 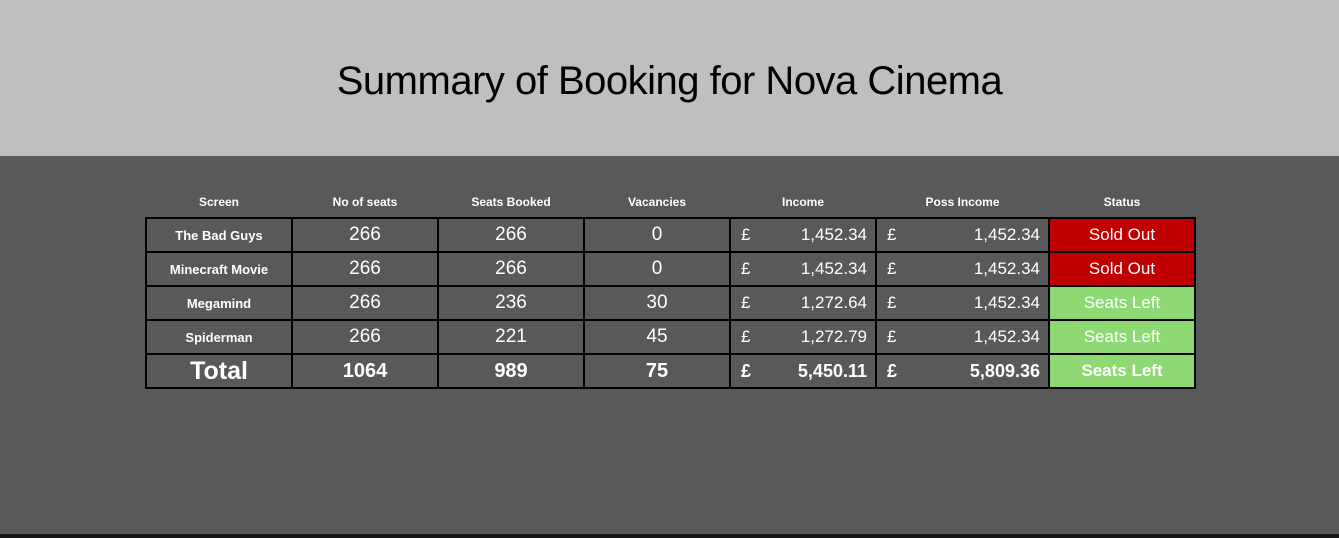 What do you see at coordinates (657, 337) in the screenshot?
I see `vacancies-cell: 45` at bounding box center [657, 337].